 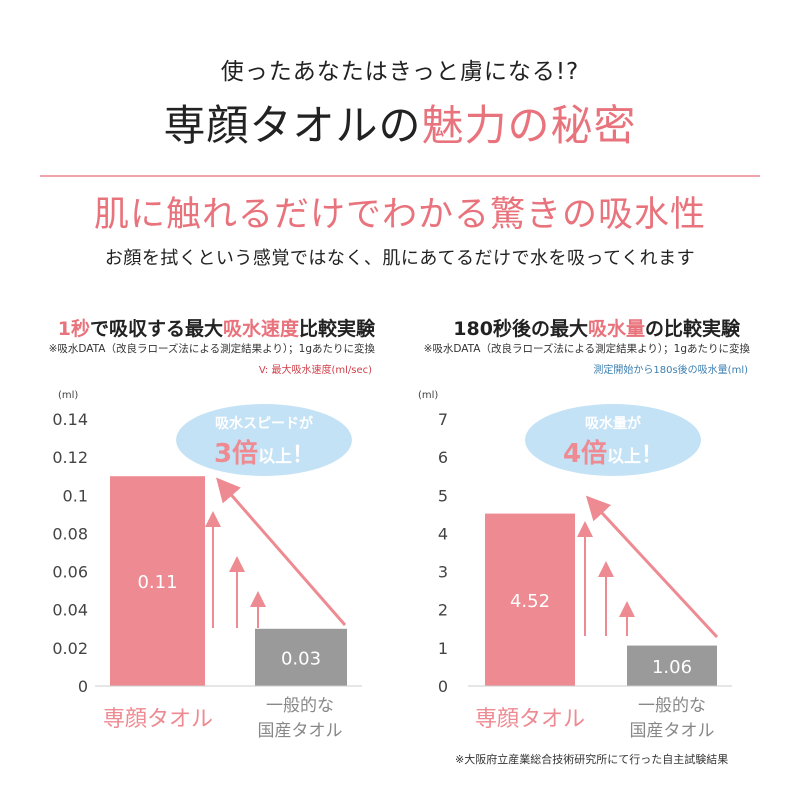 I want to click on body-text: お顔を拭くという感覚ではなく、肌にあてるだけで水を吸ってくれます, so click(x=400, y=258).